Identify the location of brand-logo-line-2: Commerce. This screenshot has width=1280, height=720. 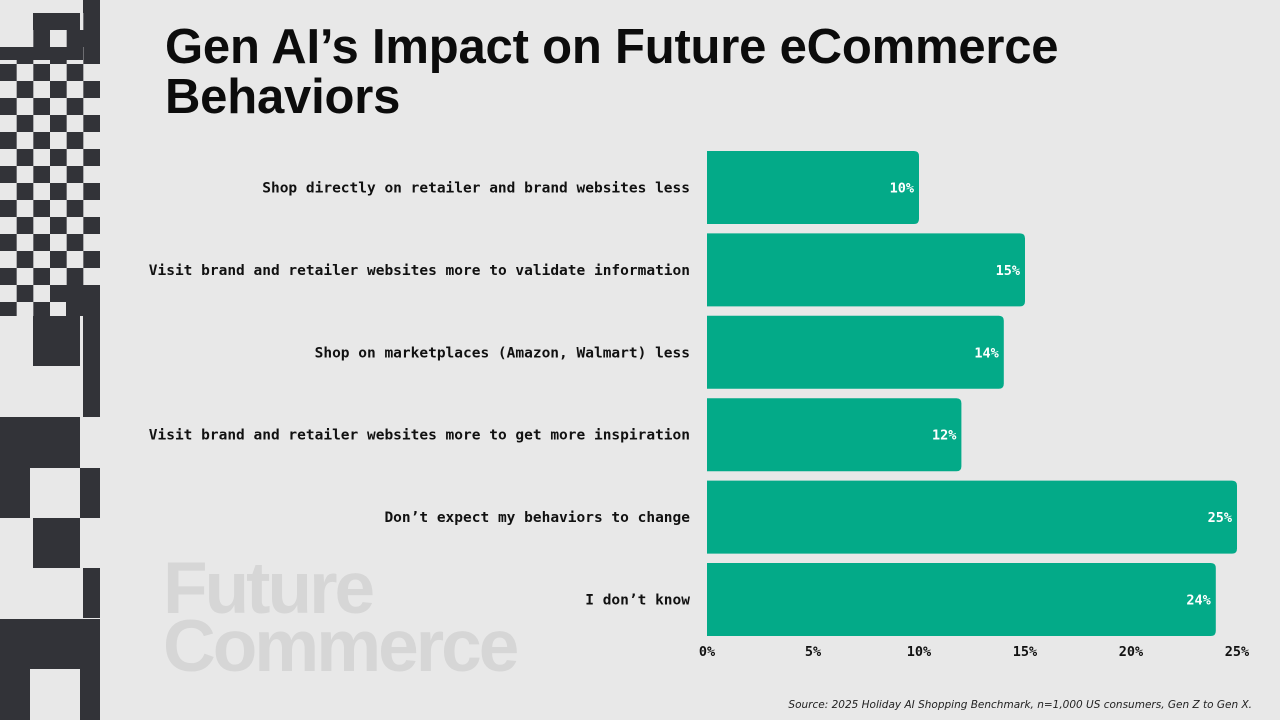
(341, 646).